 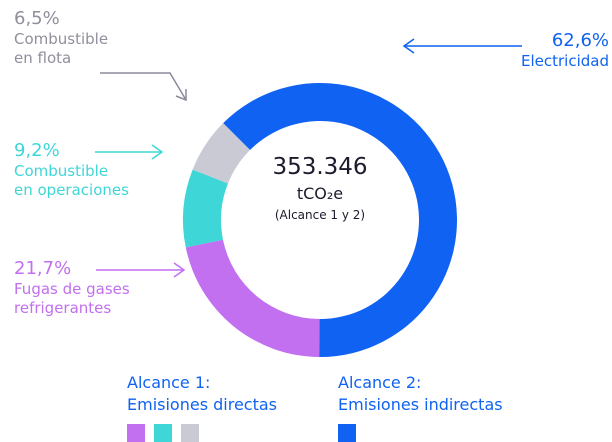 What do you see at coordinates (320, 193) in the screenshot?
I see `center-unit: tCO₂e` at bounding box center [320, 193].